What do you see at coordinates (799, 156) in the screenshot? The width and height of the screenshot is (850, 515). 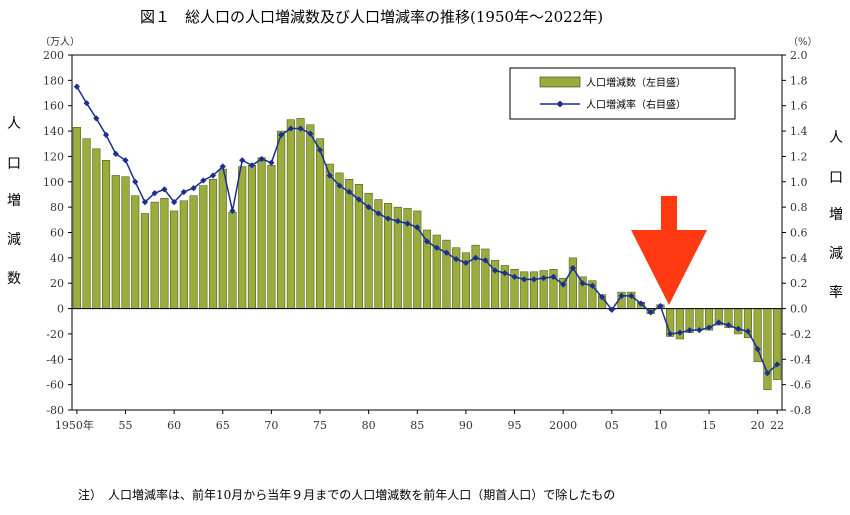 I see `right-tick-label: 1.2` at bounding box center [799, 156].